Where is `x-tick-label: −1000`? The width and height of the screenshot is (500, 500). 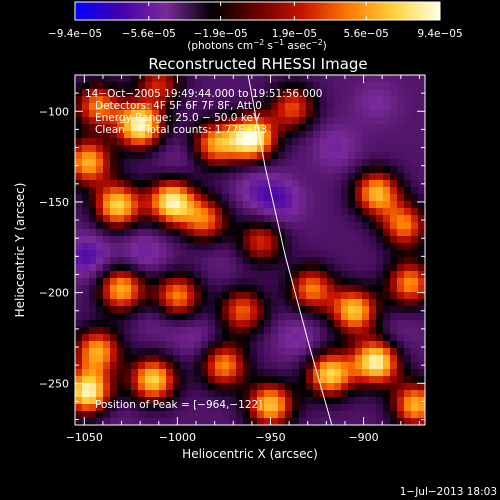
x-tick-label: −1000 is located at coordinates (177, 437).